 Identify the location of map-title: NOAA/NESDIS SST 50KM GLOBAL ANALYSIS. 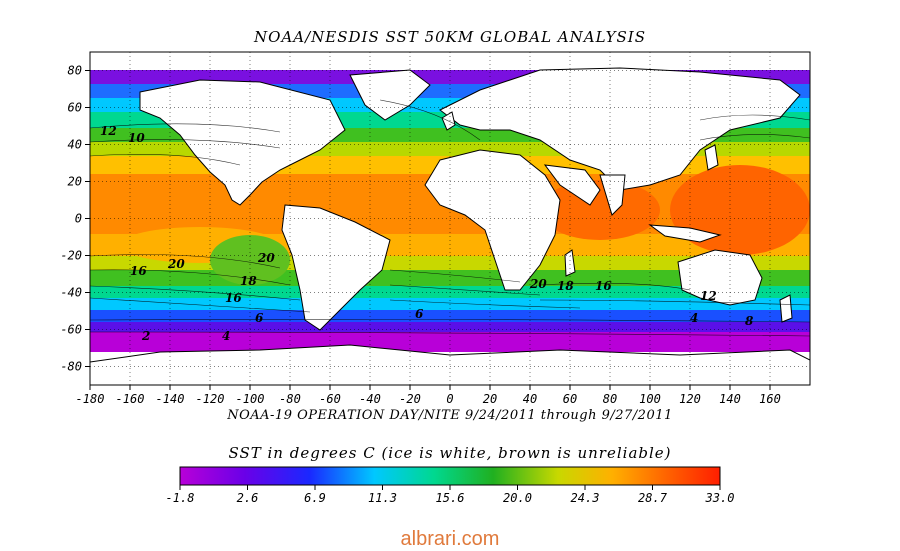
(450, 37).